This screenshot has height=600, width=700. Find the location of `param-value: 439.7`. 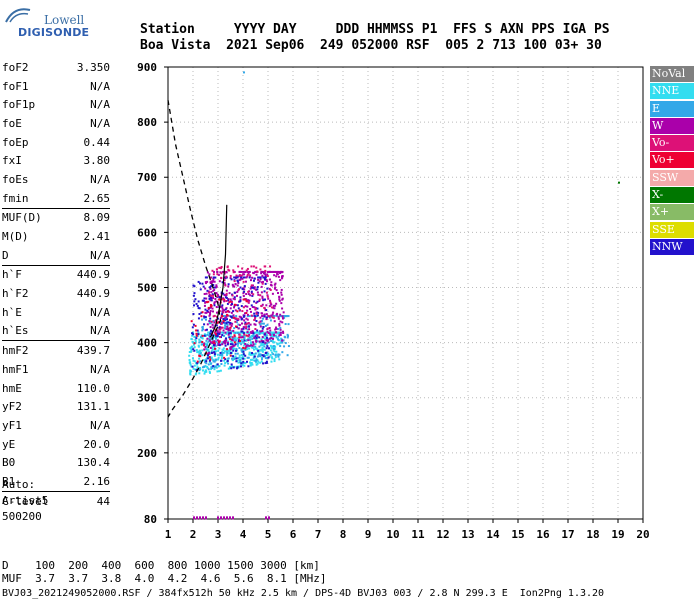

param-value: 439.7 is located at coordinates (93, 351).